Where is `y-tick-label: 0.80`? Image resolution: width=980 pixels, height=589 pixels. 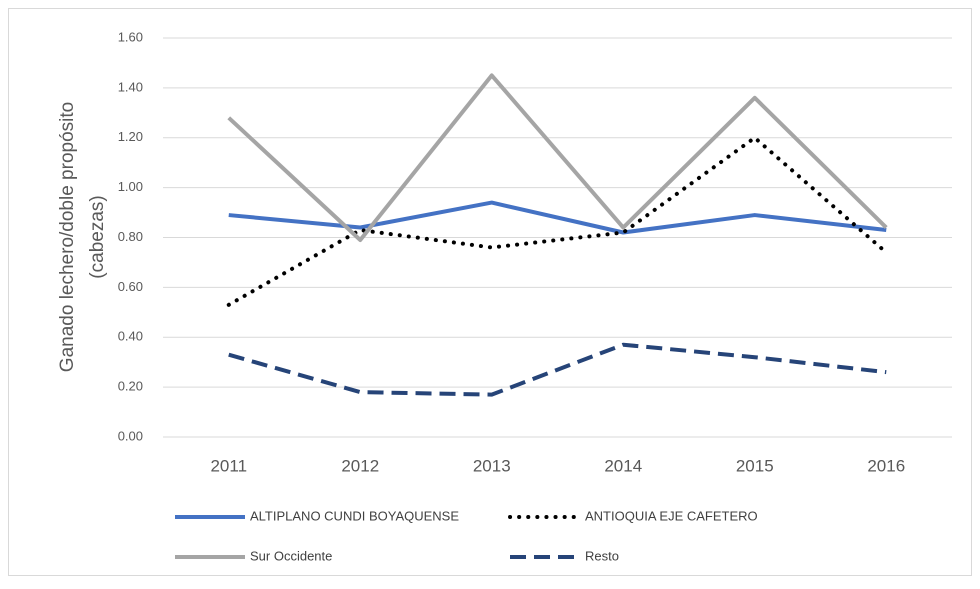
y-tick-label: 0.80 is located at coordinates (130, 236).